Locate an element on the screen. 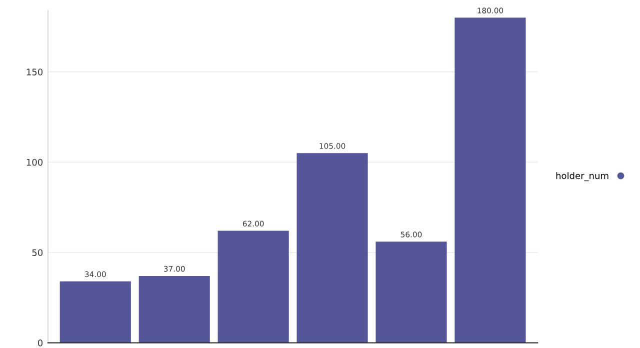 This screenshot has width=640, height=348. y-tick-label: 50 is located at coordinates (37, 252).